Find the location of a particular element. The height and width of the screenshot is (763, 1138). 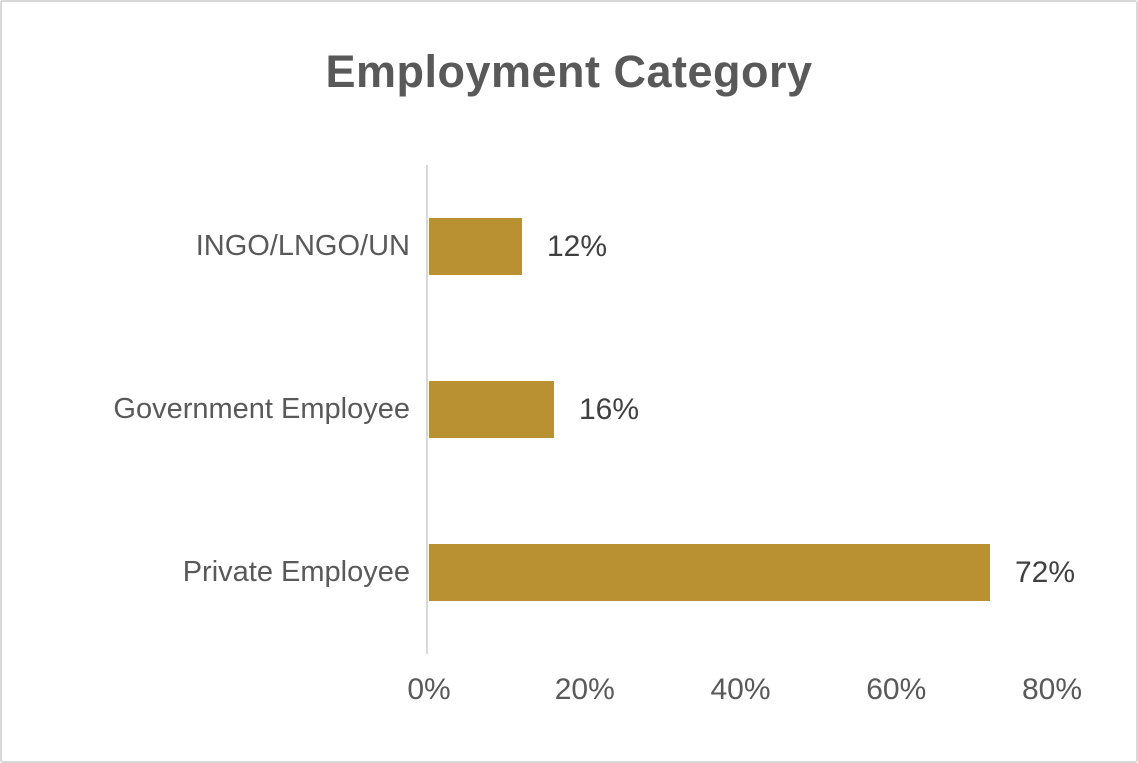

category-label: Government Employee is located at coordinates (261, 409).